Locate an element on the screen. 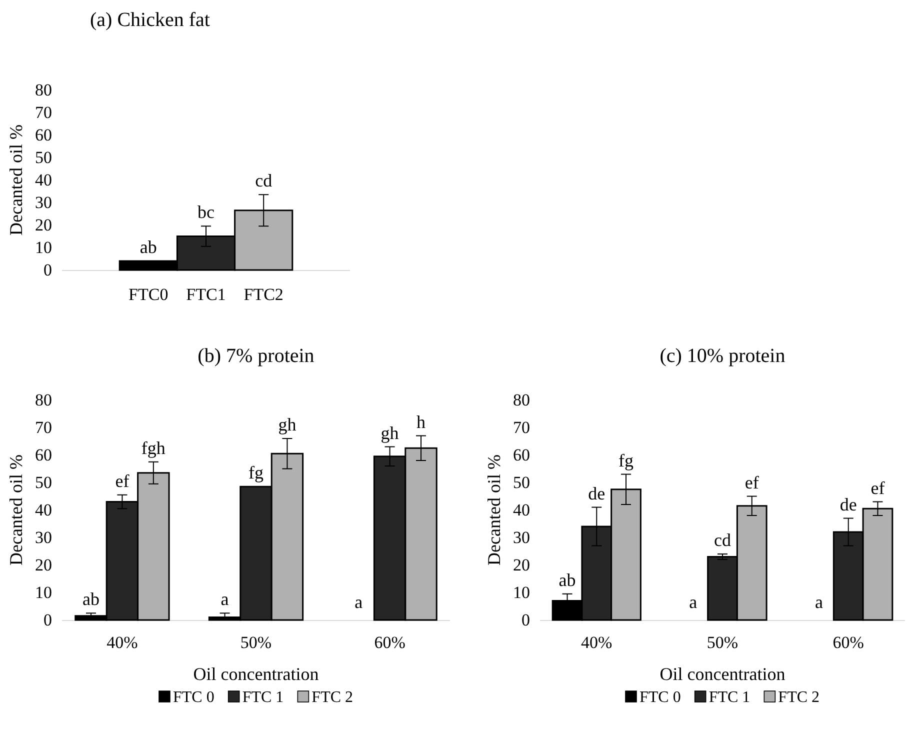 The height and width of the screenshot is (731, 911). chart-title: (c) 10% protein is located at coordinates (723, 356).